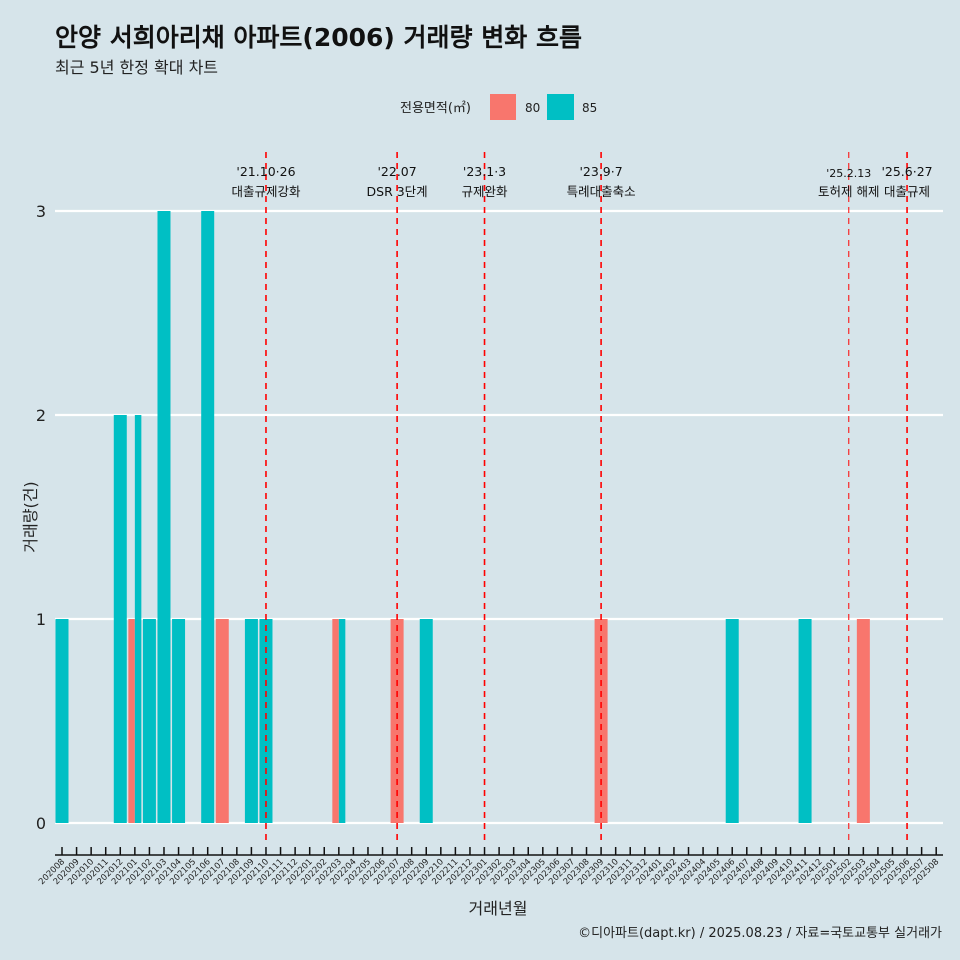 This screenshot has height=960, width=960. What do you see at coordinates (485, 191) in the screenshot?
I see `event-label: 규제완화` at bounding box center [485, 191].